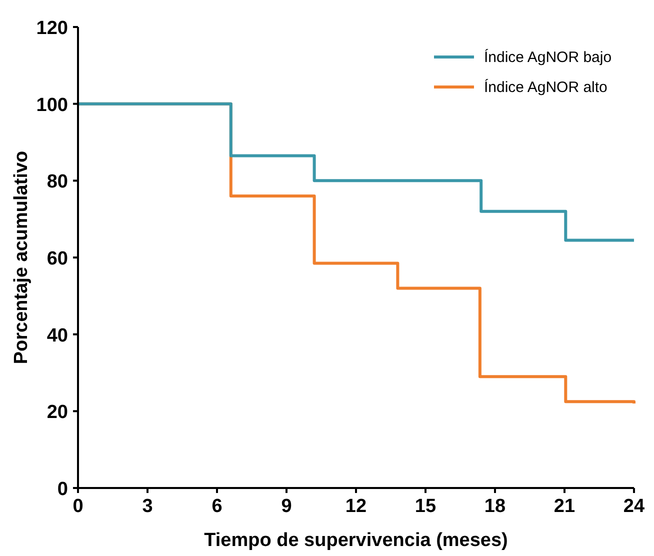 The height and width of the screenshot is (556, 654). I want to click on y-tick-label: 80, so click(57, 182).